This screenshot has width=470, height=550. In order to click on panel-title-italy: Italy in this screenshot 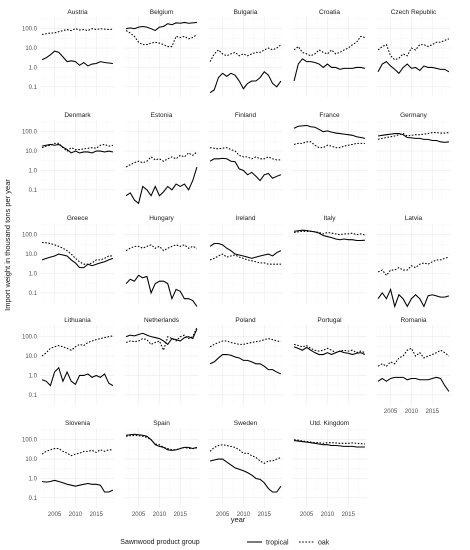, I will do `click(330, 218)`.